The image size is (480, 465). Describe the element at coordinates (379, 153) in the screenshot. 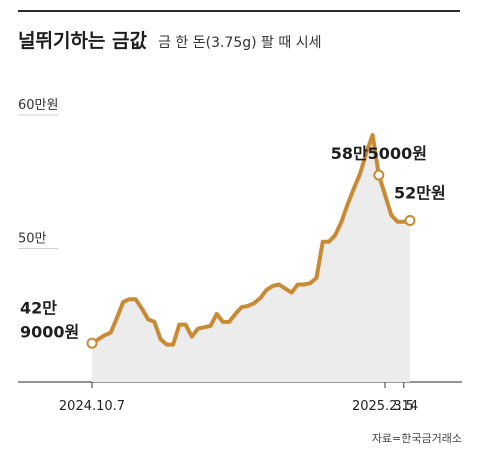

I see `point-label-1-0: 58만5000원` at that location.